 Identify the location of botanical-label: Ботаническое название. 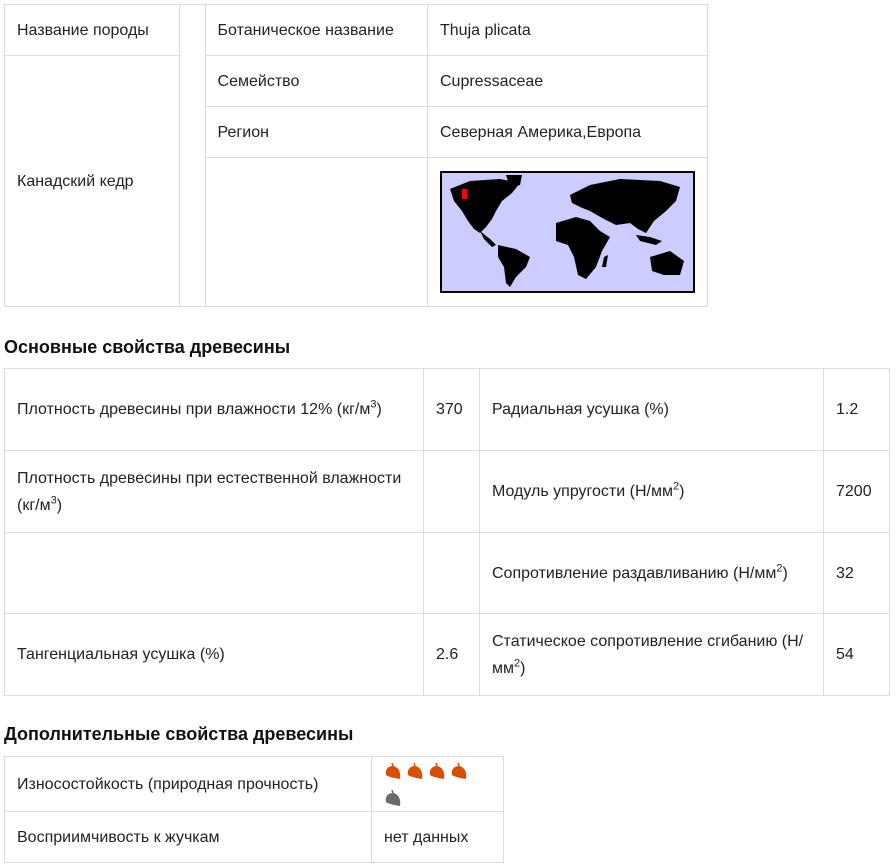
(316, 30).